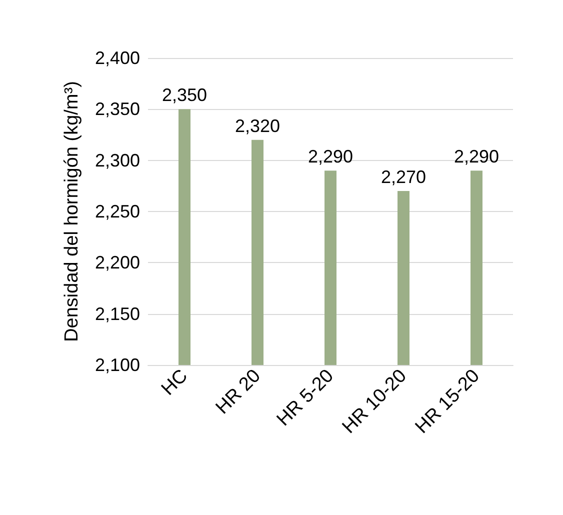 The width and height of the screenshot is (563, 515). Describe the element at coordinates (117, 314) in the screenshot. I see `y-tick-label: 2,150` at that location.